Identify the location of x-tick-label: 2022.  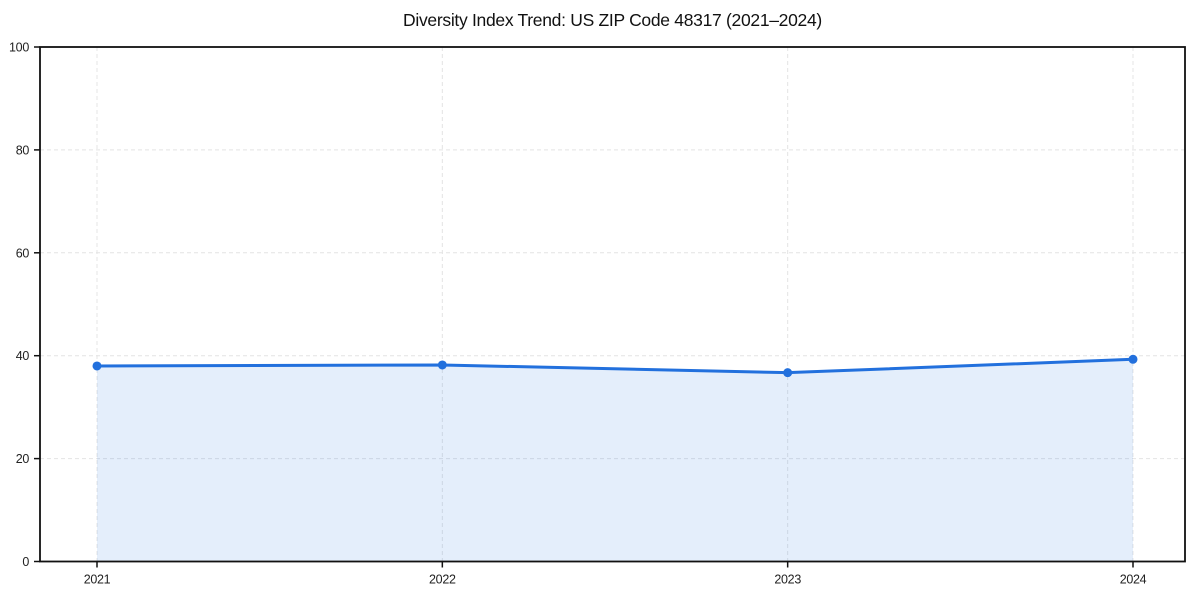
(442, 580).